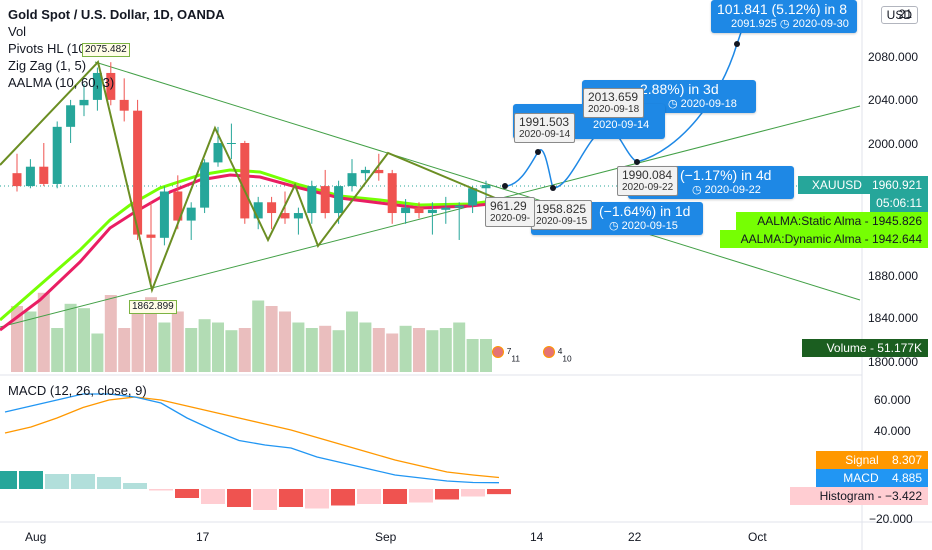  I want to click on forecast-point-tip: 1958.825 2020-09-15, so click(562, 215).